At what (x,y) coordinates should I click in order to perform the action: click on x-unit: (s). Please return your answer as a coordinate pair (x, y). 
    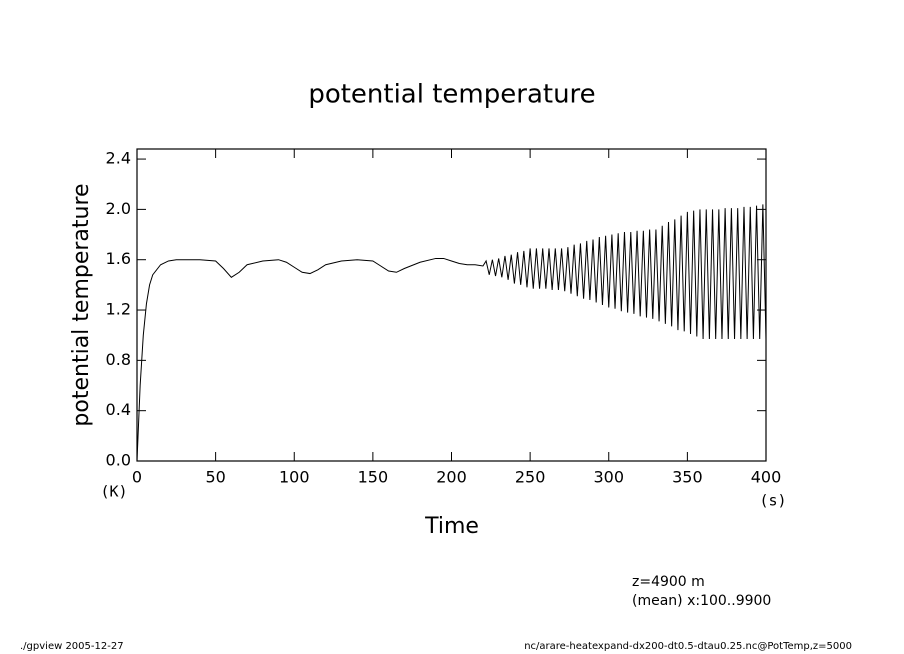
    Looking at the image, I should click on (772, 501).